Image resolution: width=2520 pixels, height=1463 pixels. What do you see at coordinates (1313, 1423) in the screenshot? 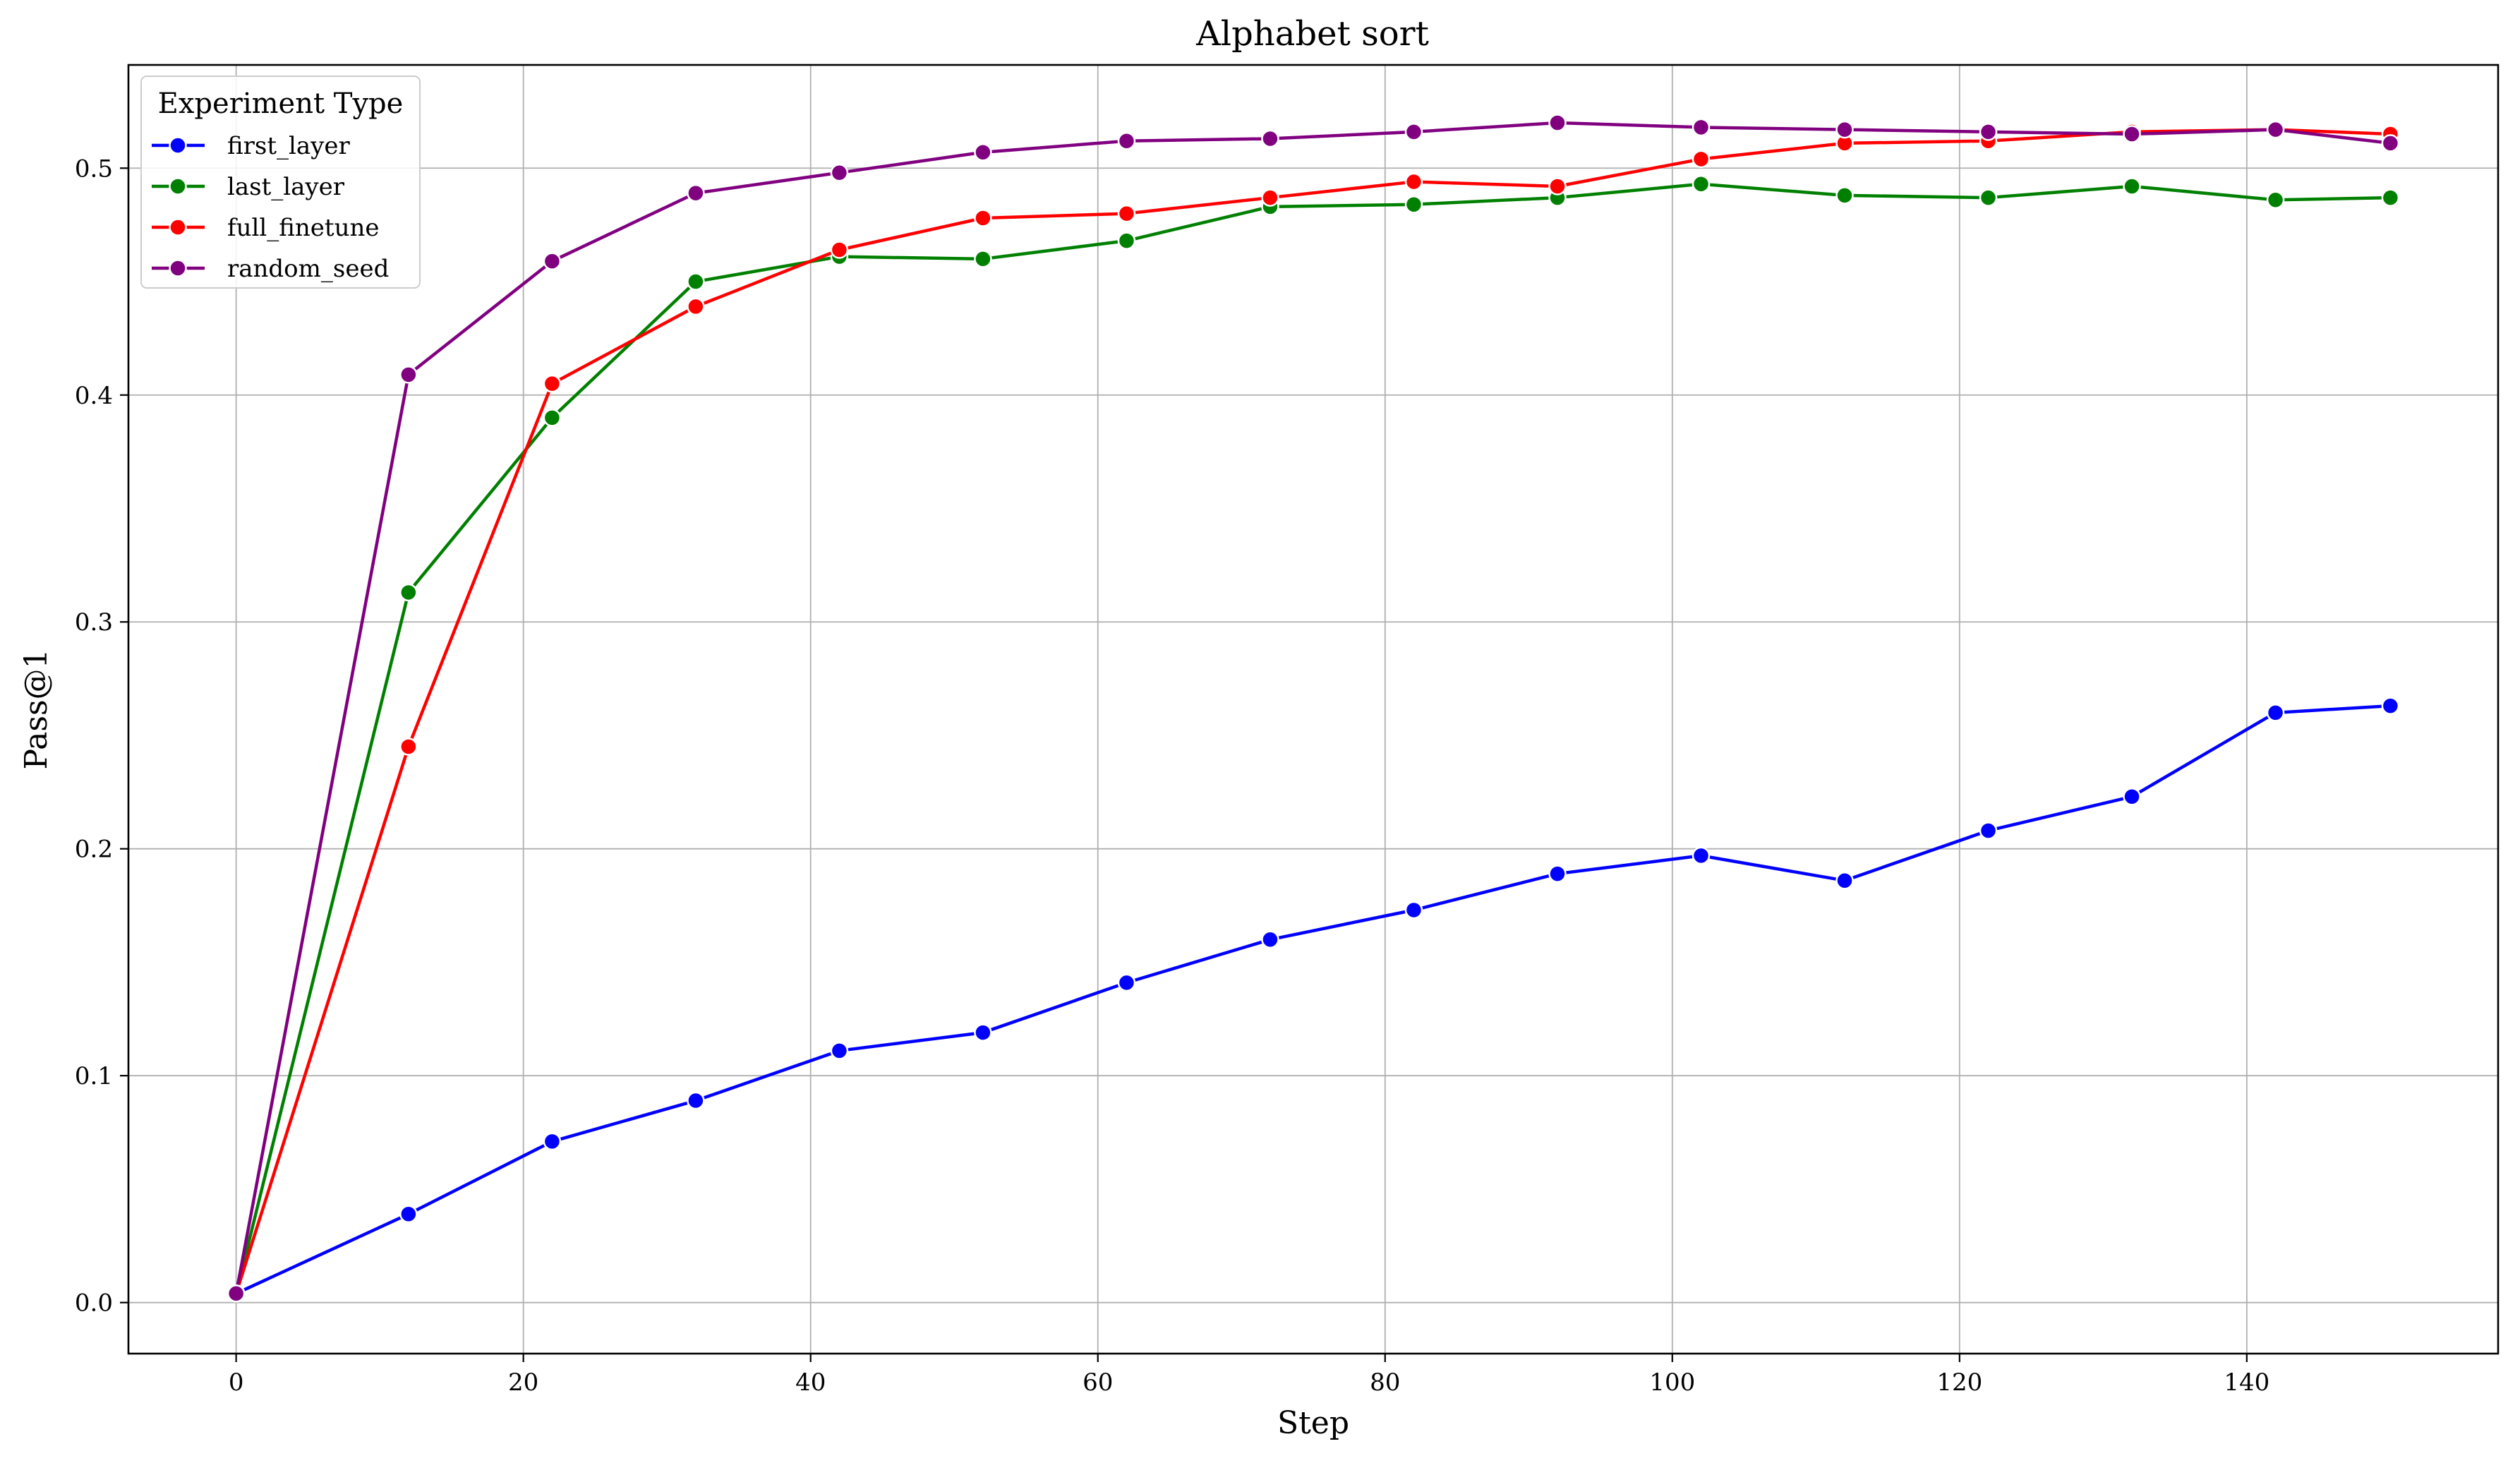
I see `x-axis-label: Step` at bounding box center [1313, 1423].